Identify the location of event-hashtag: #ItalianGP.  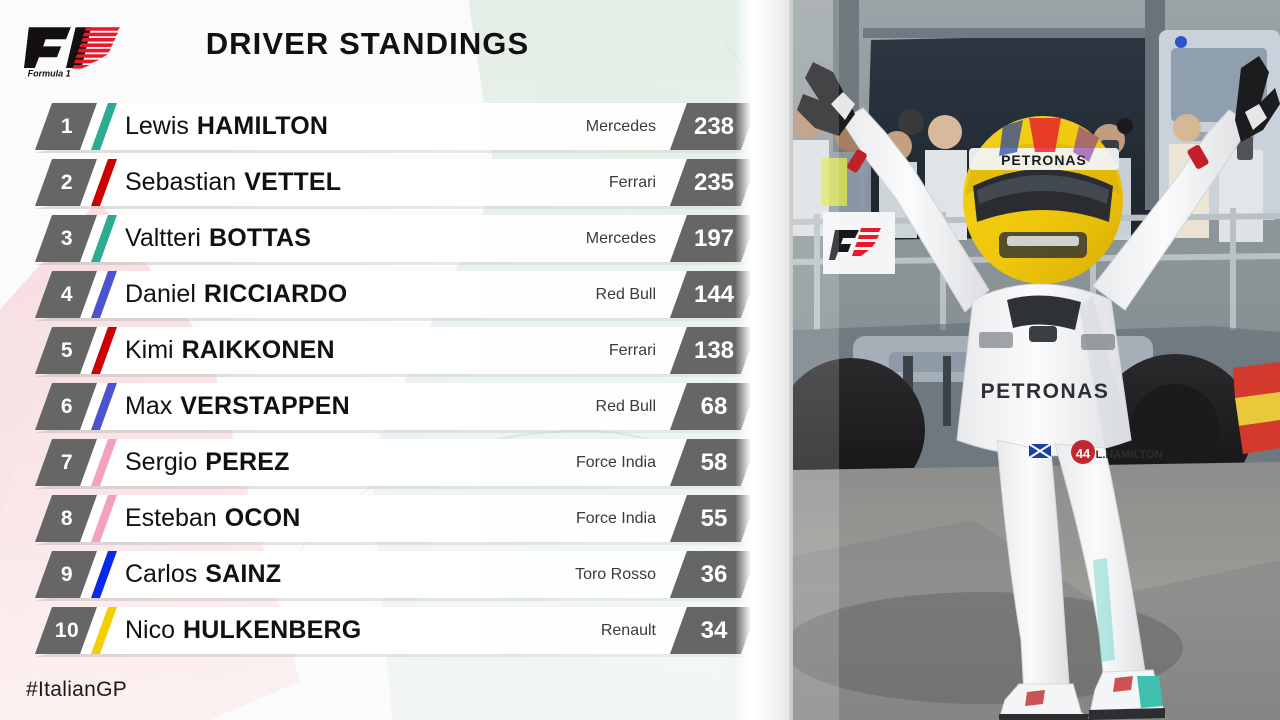
(77, 689).